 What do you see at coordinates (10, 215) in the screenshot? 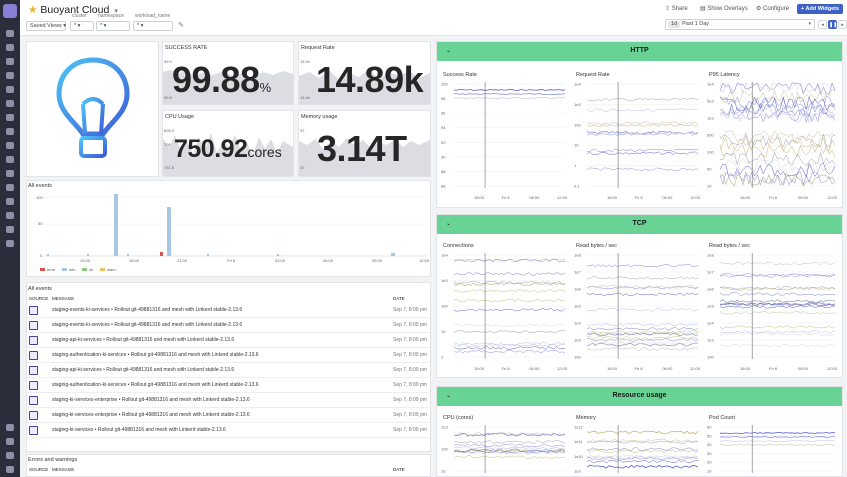
I see `ux-monitoring-icon` at bounding box center [10, 215].